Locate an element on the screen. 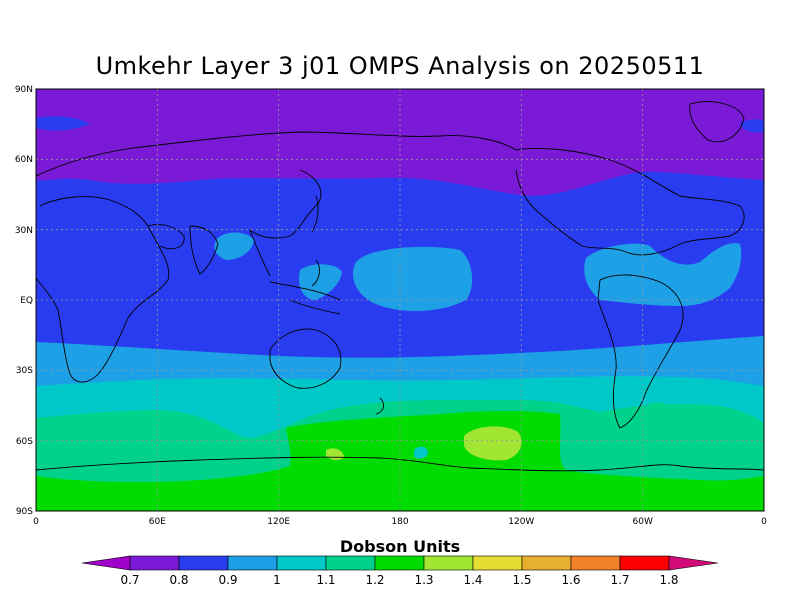 This screenshot has height=600, width=800. colorbar-arrow-low is located at coordinates (106, 563).